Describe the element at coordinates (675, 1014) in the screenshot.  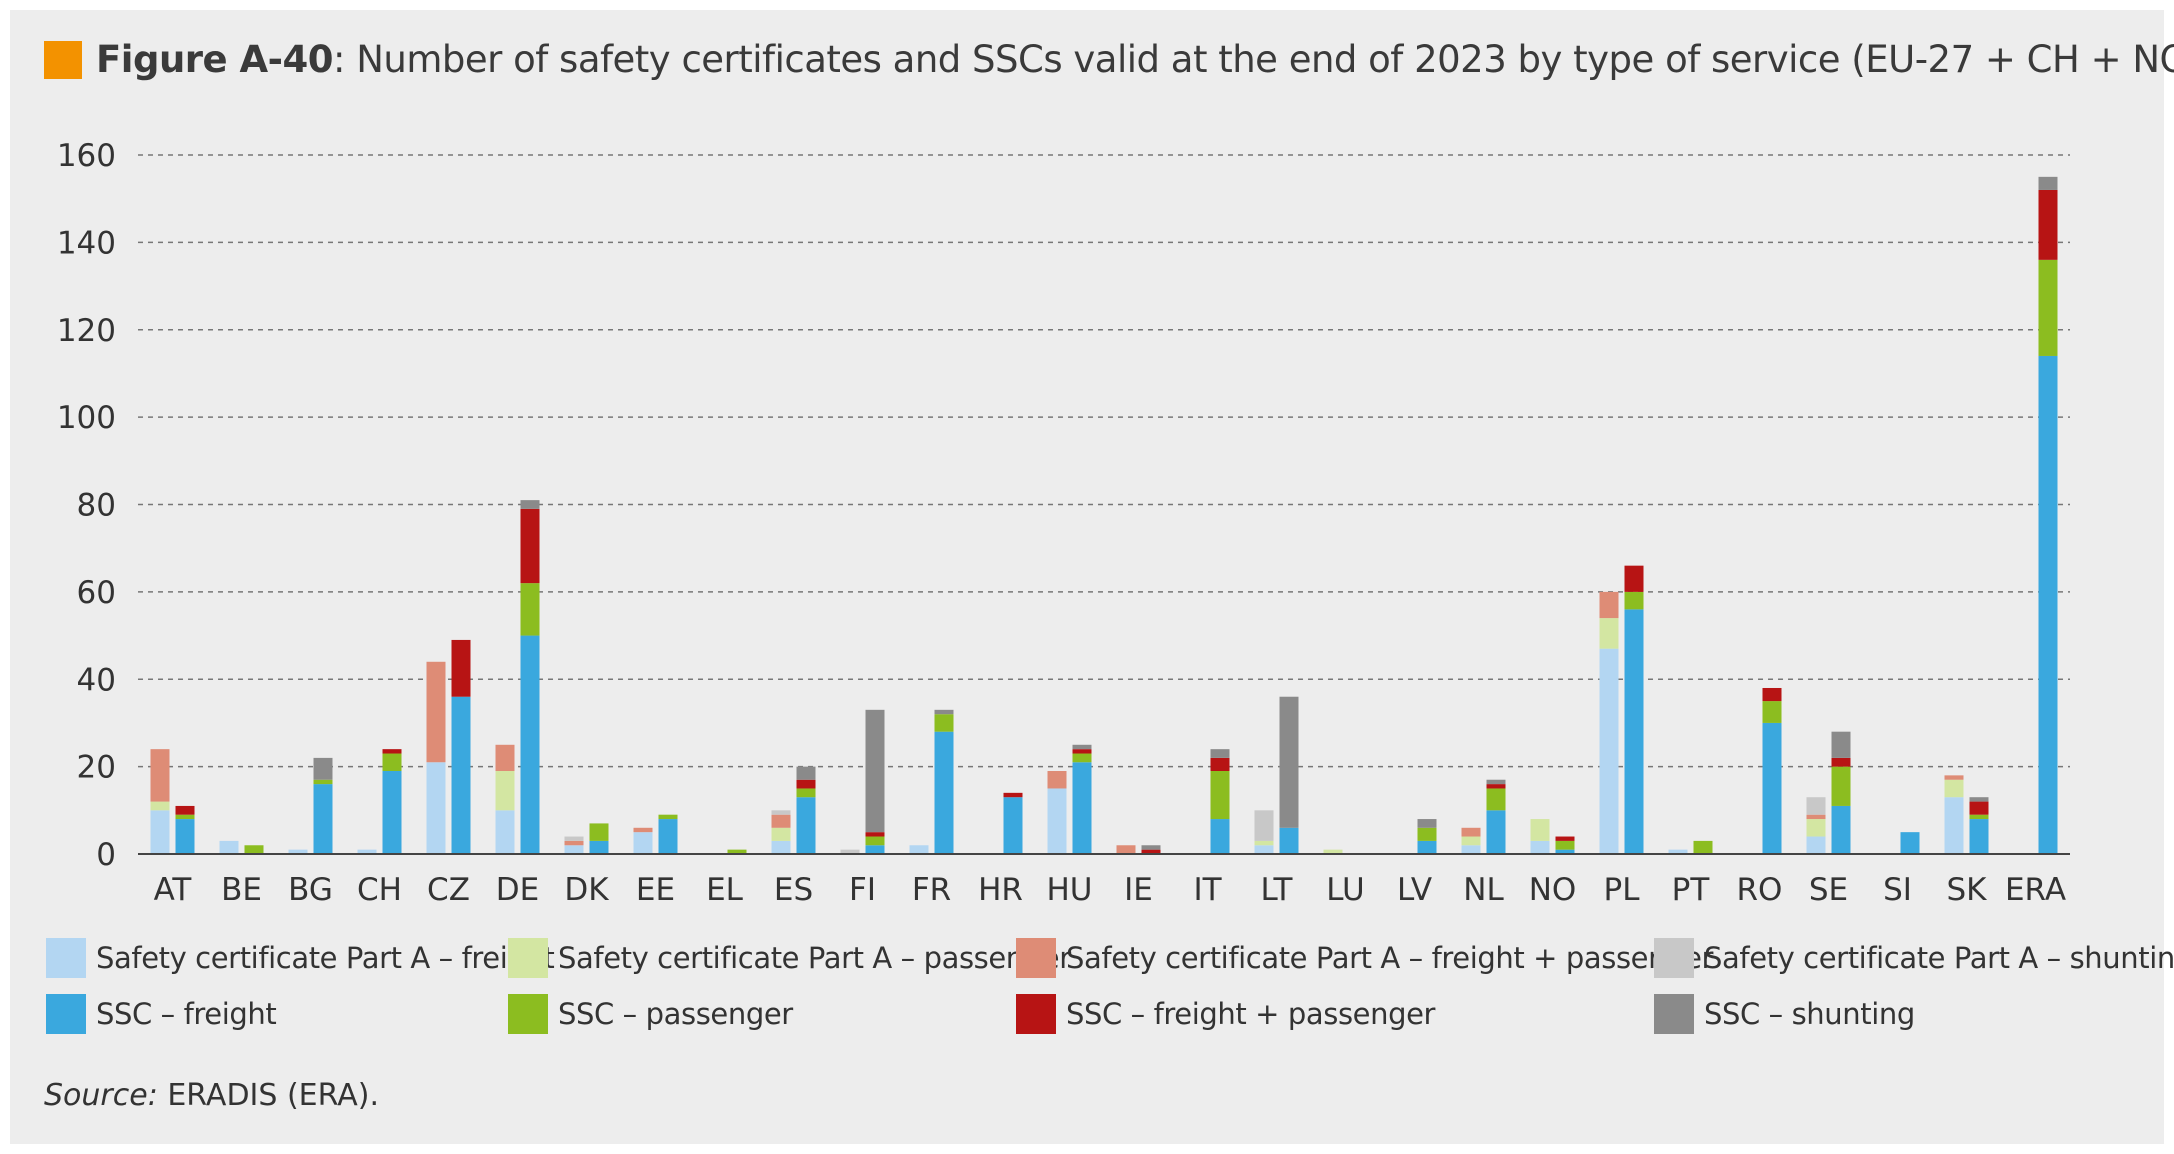
I see `legend-label: SSC – passenger` at that location.